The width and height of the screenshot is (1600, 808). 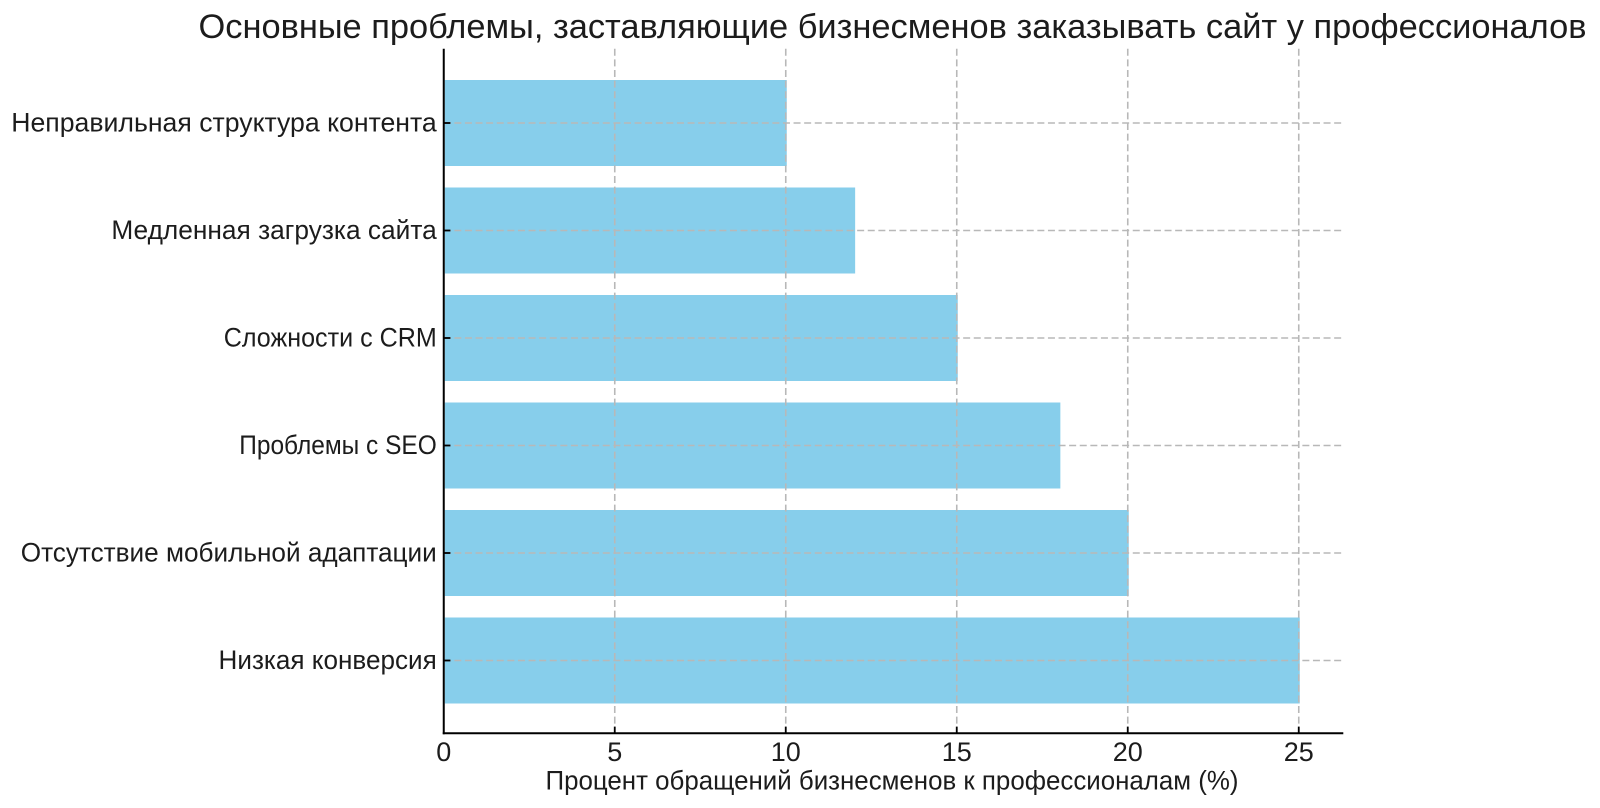 I want to click on svg-text: Медленная загрузка сайта, so click(x=274, y=230).